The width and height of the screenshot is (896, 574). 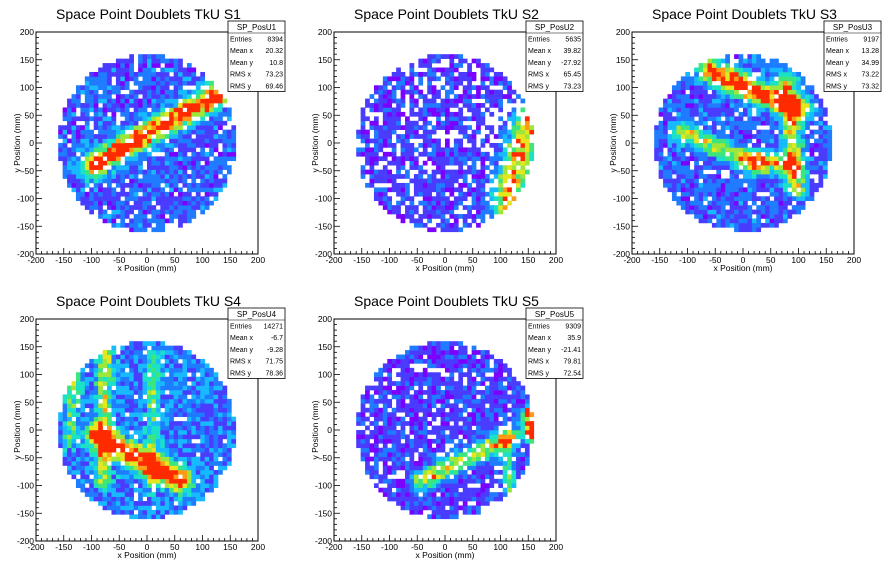 I want to click on stats-row-label: Mean x, so click(x=241, y=338).